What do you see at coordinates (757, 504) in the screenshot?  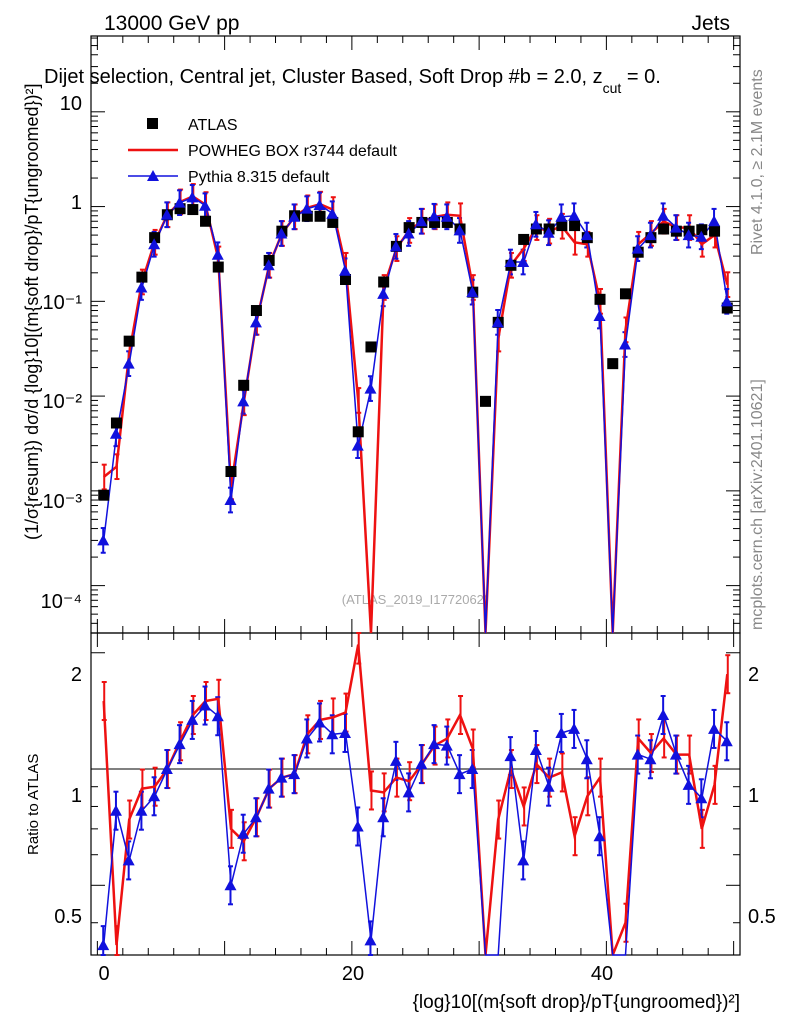 I see `mcplots-side-label: mcplots.cern.ch [arXiv:2401.10621]` at bounding box center [757, 504].